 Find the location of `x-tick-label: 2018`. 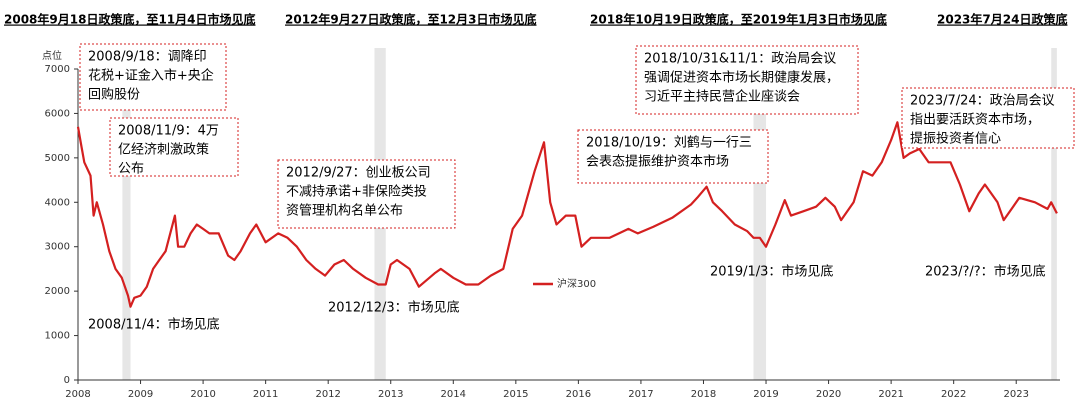

x-tick-label: 2018 is located at coordinates (703, 394).